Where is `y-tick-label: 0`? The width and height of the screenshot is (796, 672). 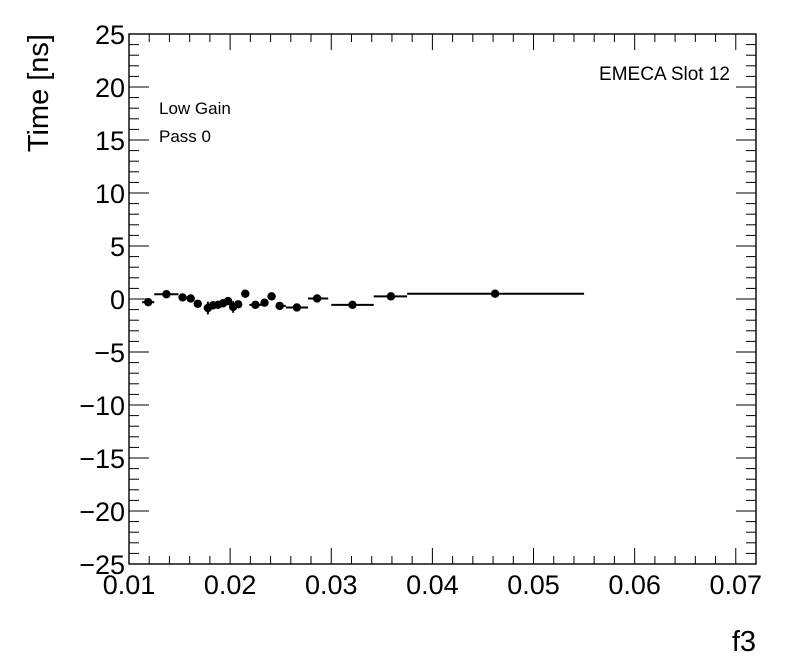 y-tick-label: 0 is located at coordinates (117, 300).